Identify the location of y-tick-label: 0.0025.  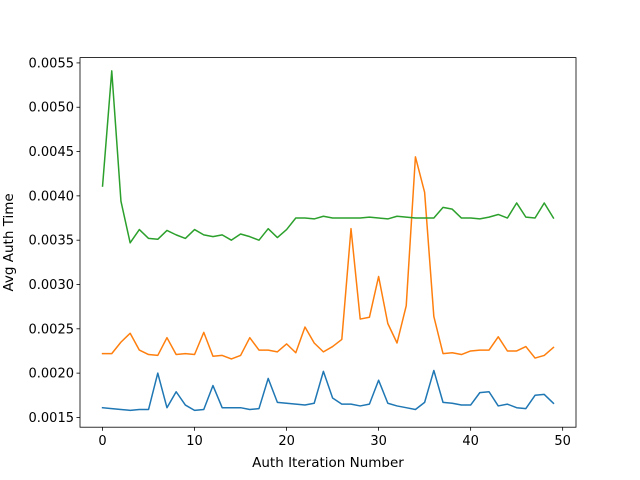
(52, 329).